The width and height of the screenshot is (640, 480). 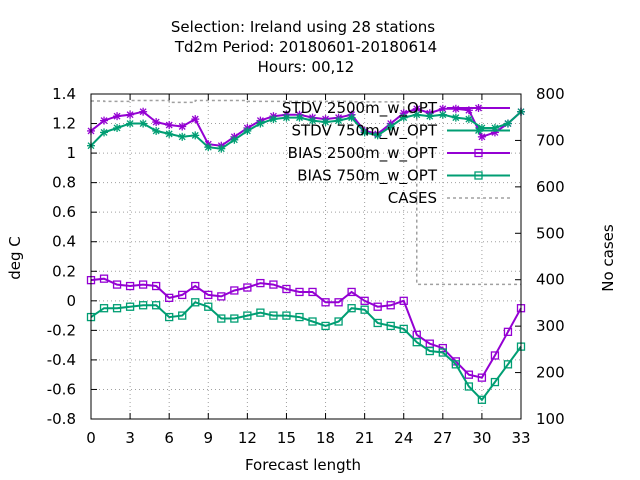 I want to click on x-tick-label: 3, so click(x=130, y=438).